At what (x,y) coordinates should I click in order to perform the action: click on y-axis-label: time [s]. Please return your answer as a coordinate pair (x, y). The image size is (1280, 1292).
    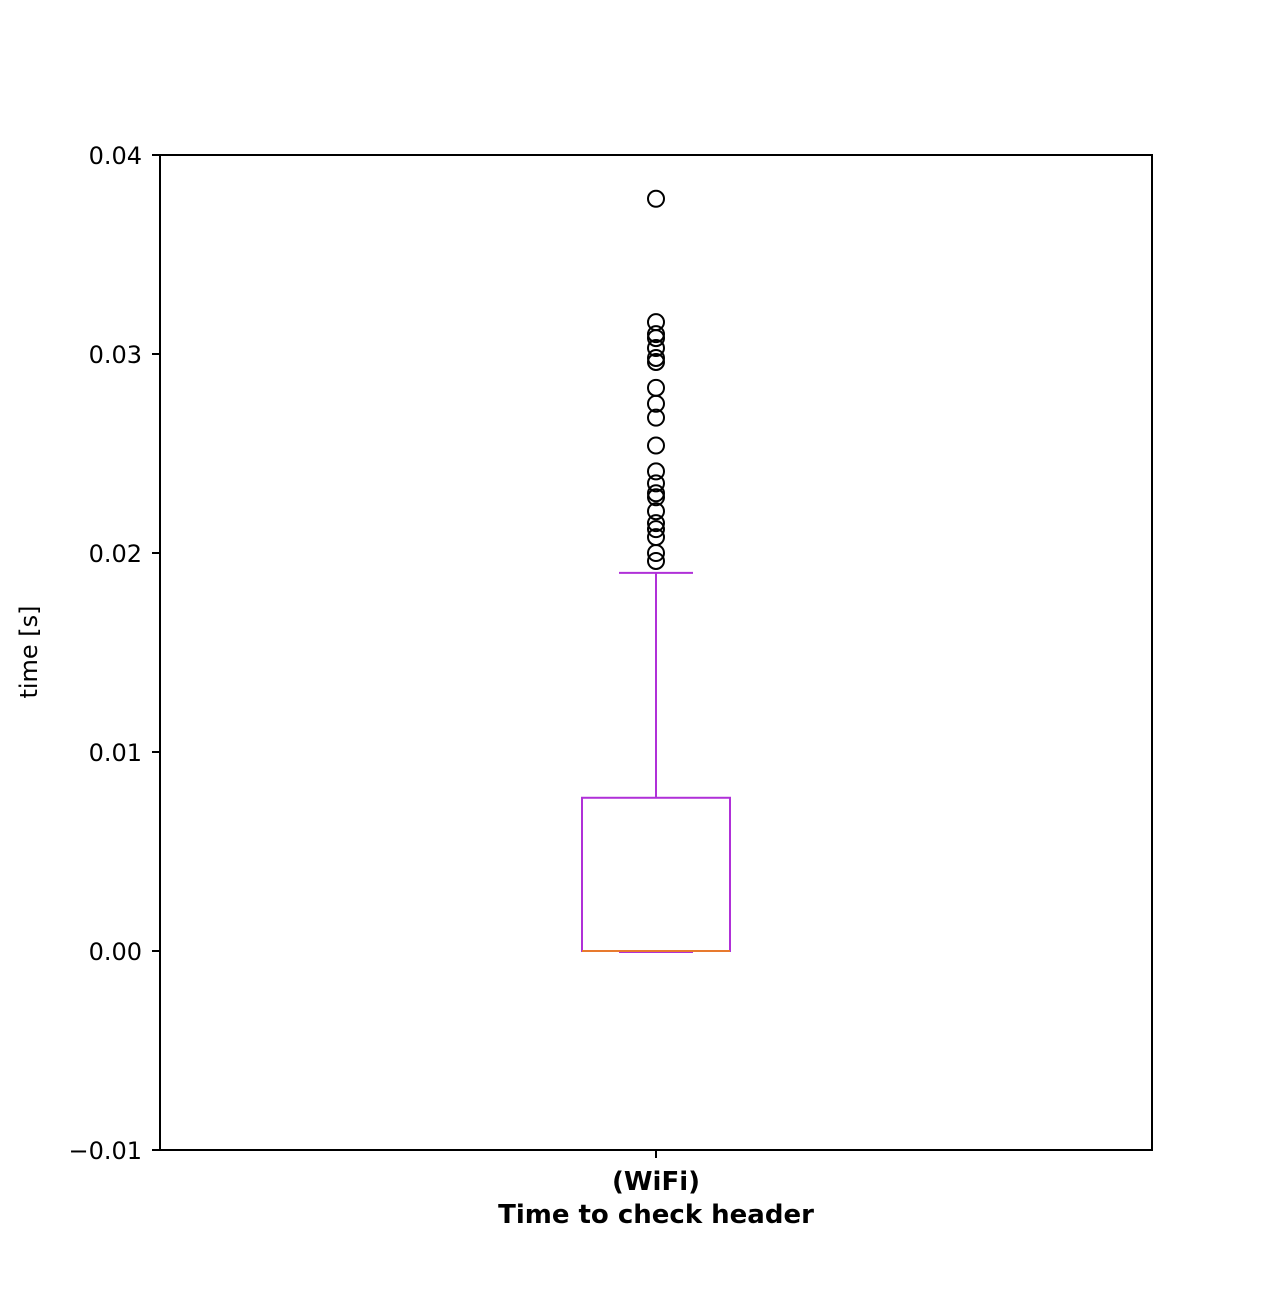
    Looking at the image, I should click on (29, 651).